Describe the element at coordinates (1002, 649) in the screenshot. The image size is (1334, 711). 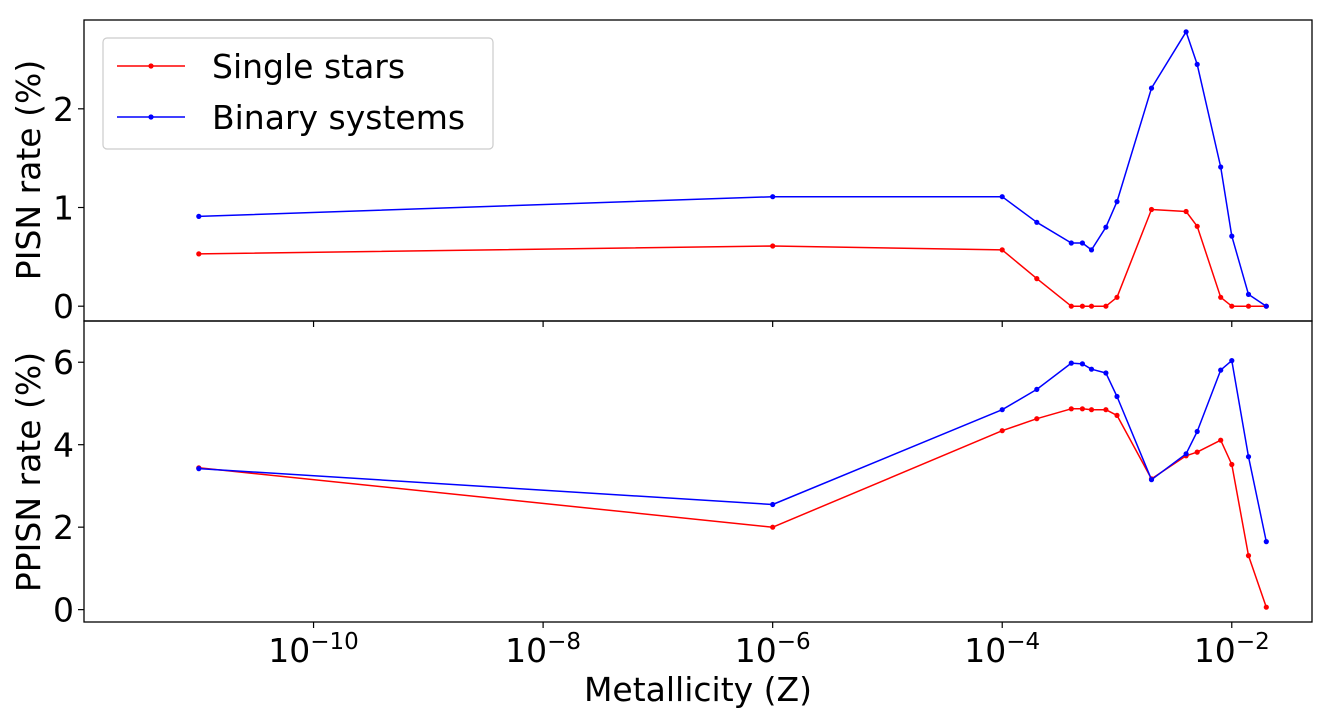
I see `ppisn-x-tick-label: 10⁻⁴` at that location.